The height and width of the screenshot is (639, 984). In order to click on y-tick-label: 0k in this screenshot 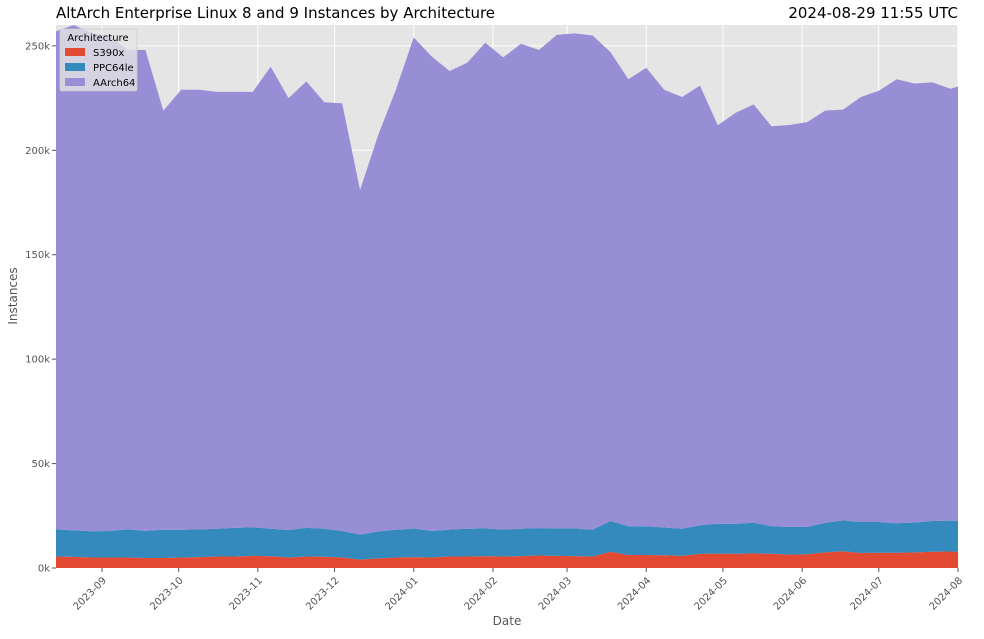, I will do `click(44, 569)`.